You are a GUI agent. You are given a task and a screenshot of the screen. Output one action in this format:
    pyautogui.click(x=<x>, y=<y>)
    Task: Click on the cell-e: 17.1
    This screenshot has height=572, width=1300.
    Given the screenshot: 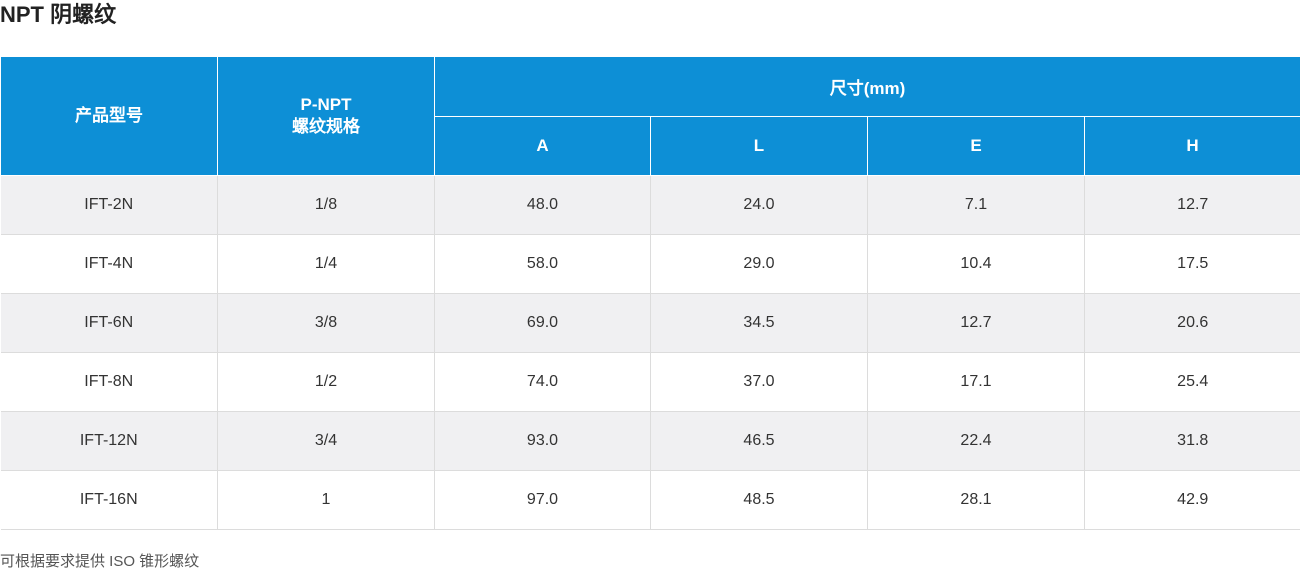 What is the action you would take?
    pyautogui.click(x=976, y=382)
    